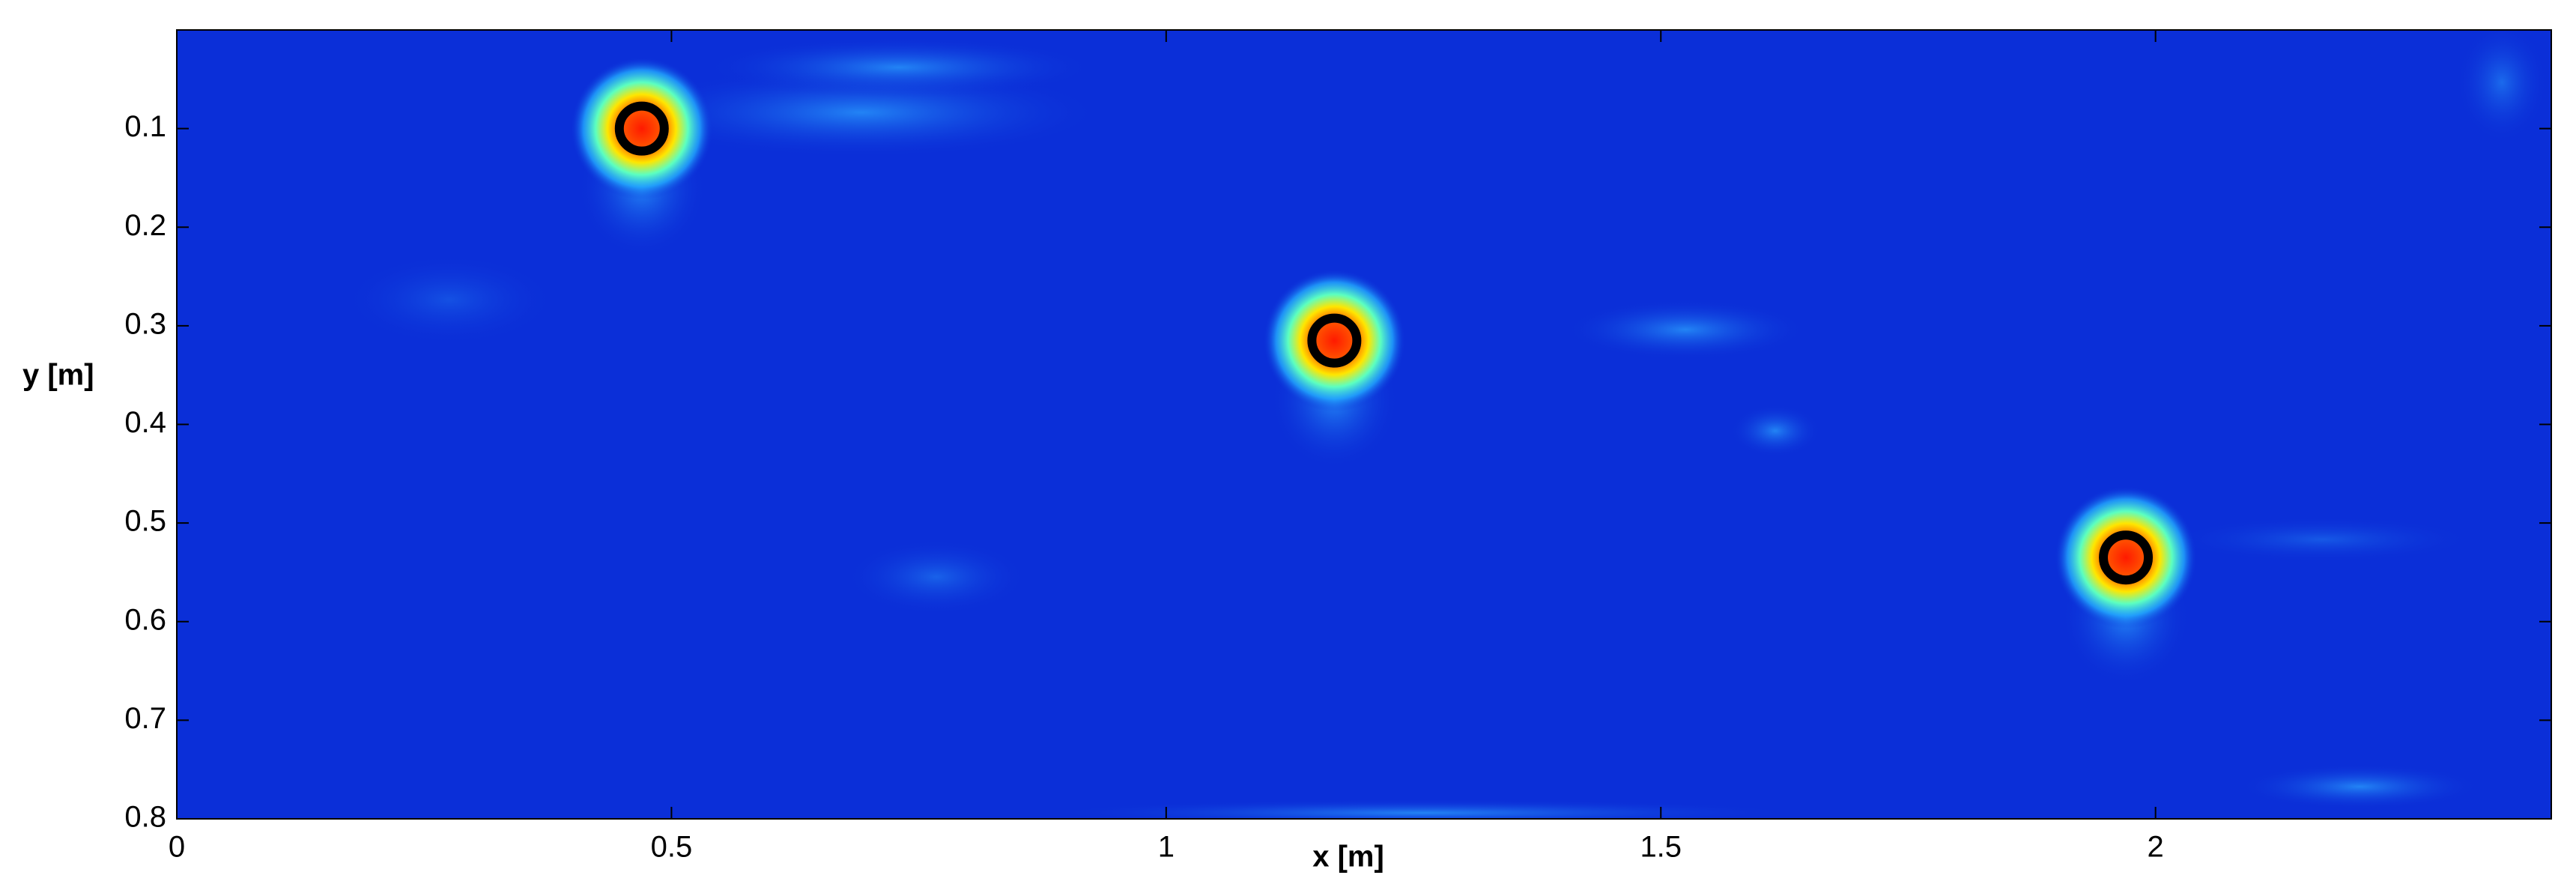 This screenshot has width=2576, height=893. Describe the element at coordinates (145, 225) in the screenshot. I see `y-tick-label: 0.2` at that location.